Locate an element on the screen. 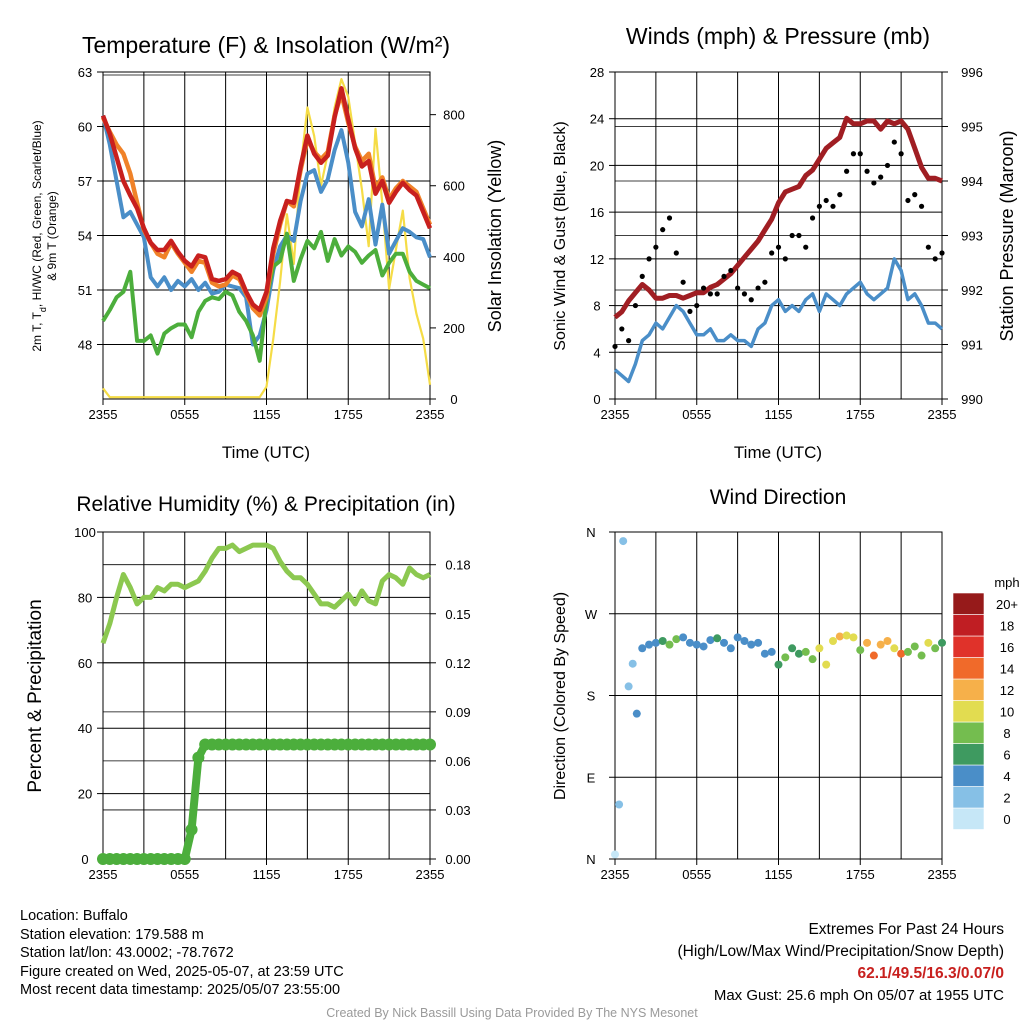 This screenshot has width=1024, height=1024. colorbar-label: 6 is located at coordinates (1006, 754).